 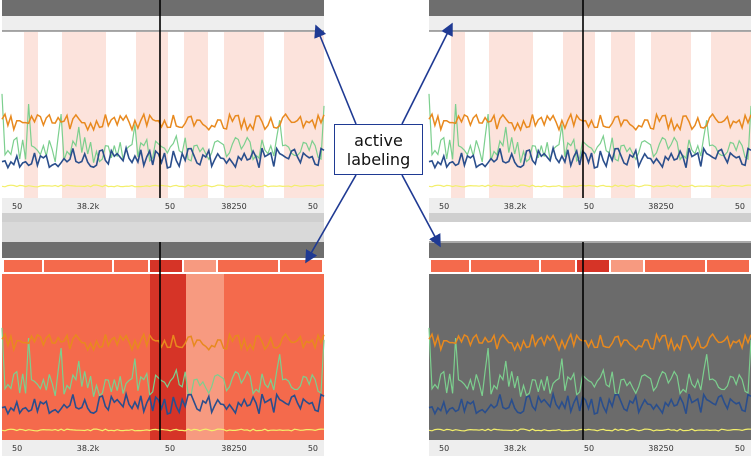 What do you see at coordinates (378, 140) in the screenshot?
I see `callout-line-1: active` at bounding box center [378, 140].